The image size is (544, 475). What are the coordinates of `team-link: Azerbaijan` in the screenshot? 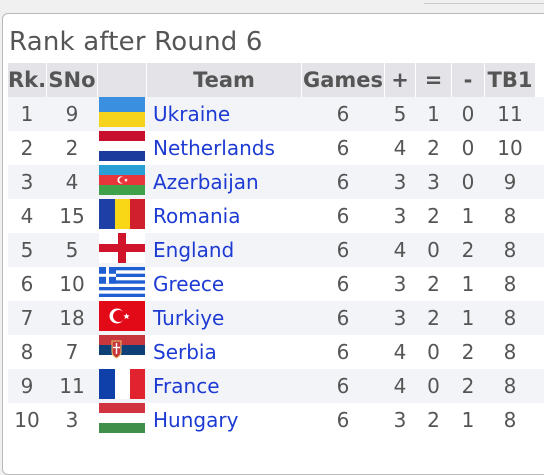 It's located at (206, 182).